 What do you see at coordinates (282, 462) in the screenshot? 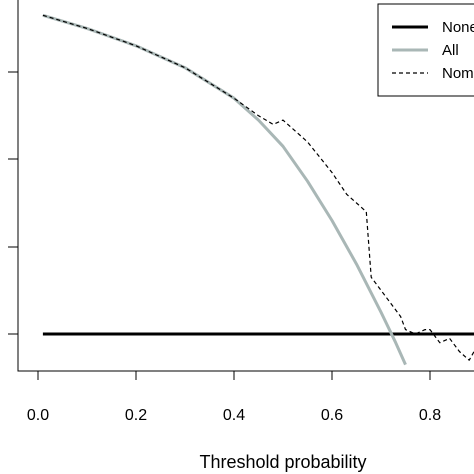
I see `x-axis-title: Threshold probability` at bounding box center [282, 462].